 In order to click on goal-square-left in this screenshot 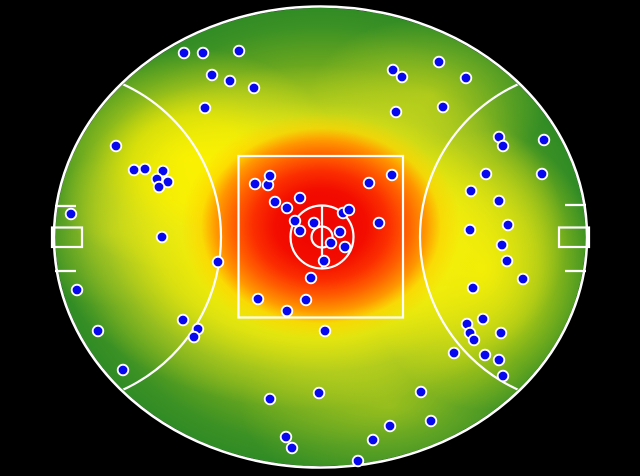, I will do `click(67, 237)`.